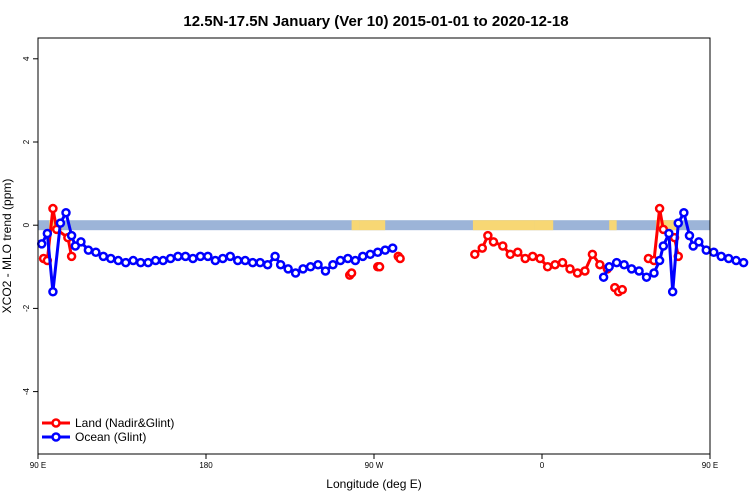  What do you see at coordinates (26, 308) in the screenshot?
I see `y-tick-label: -2` at bounding box center [26, 308].